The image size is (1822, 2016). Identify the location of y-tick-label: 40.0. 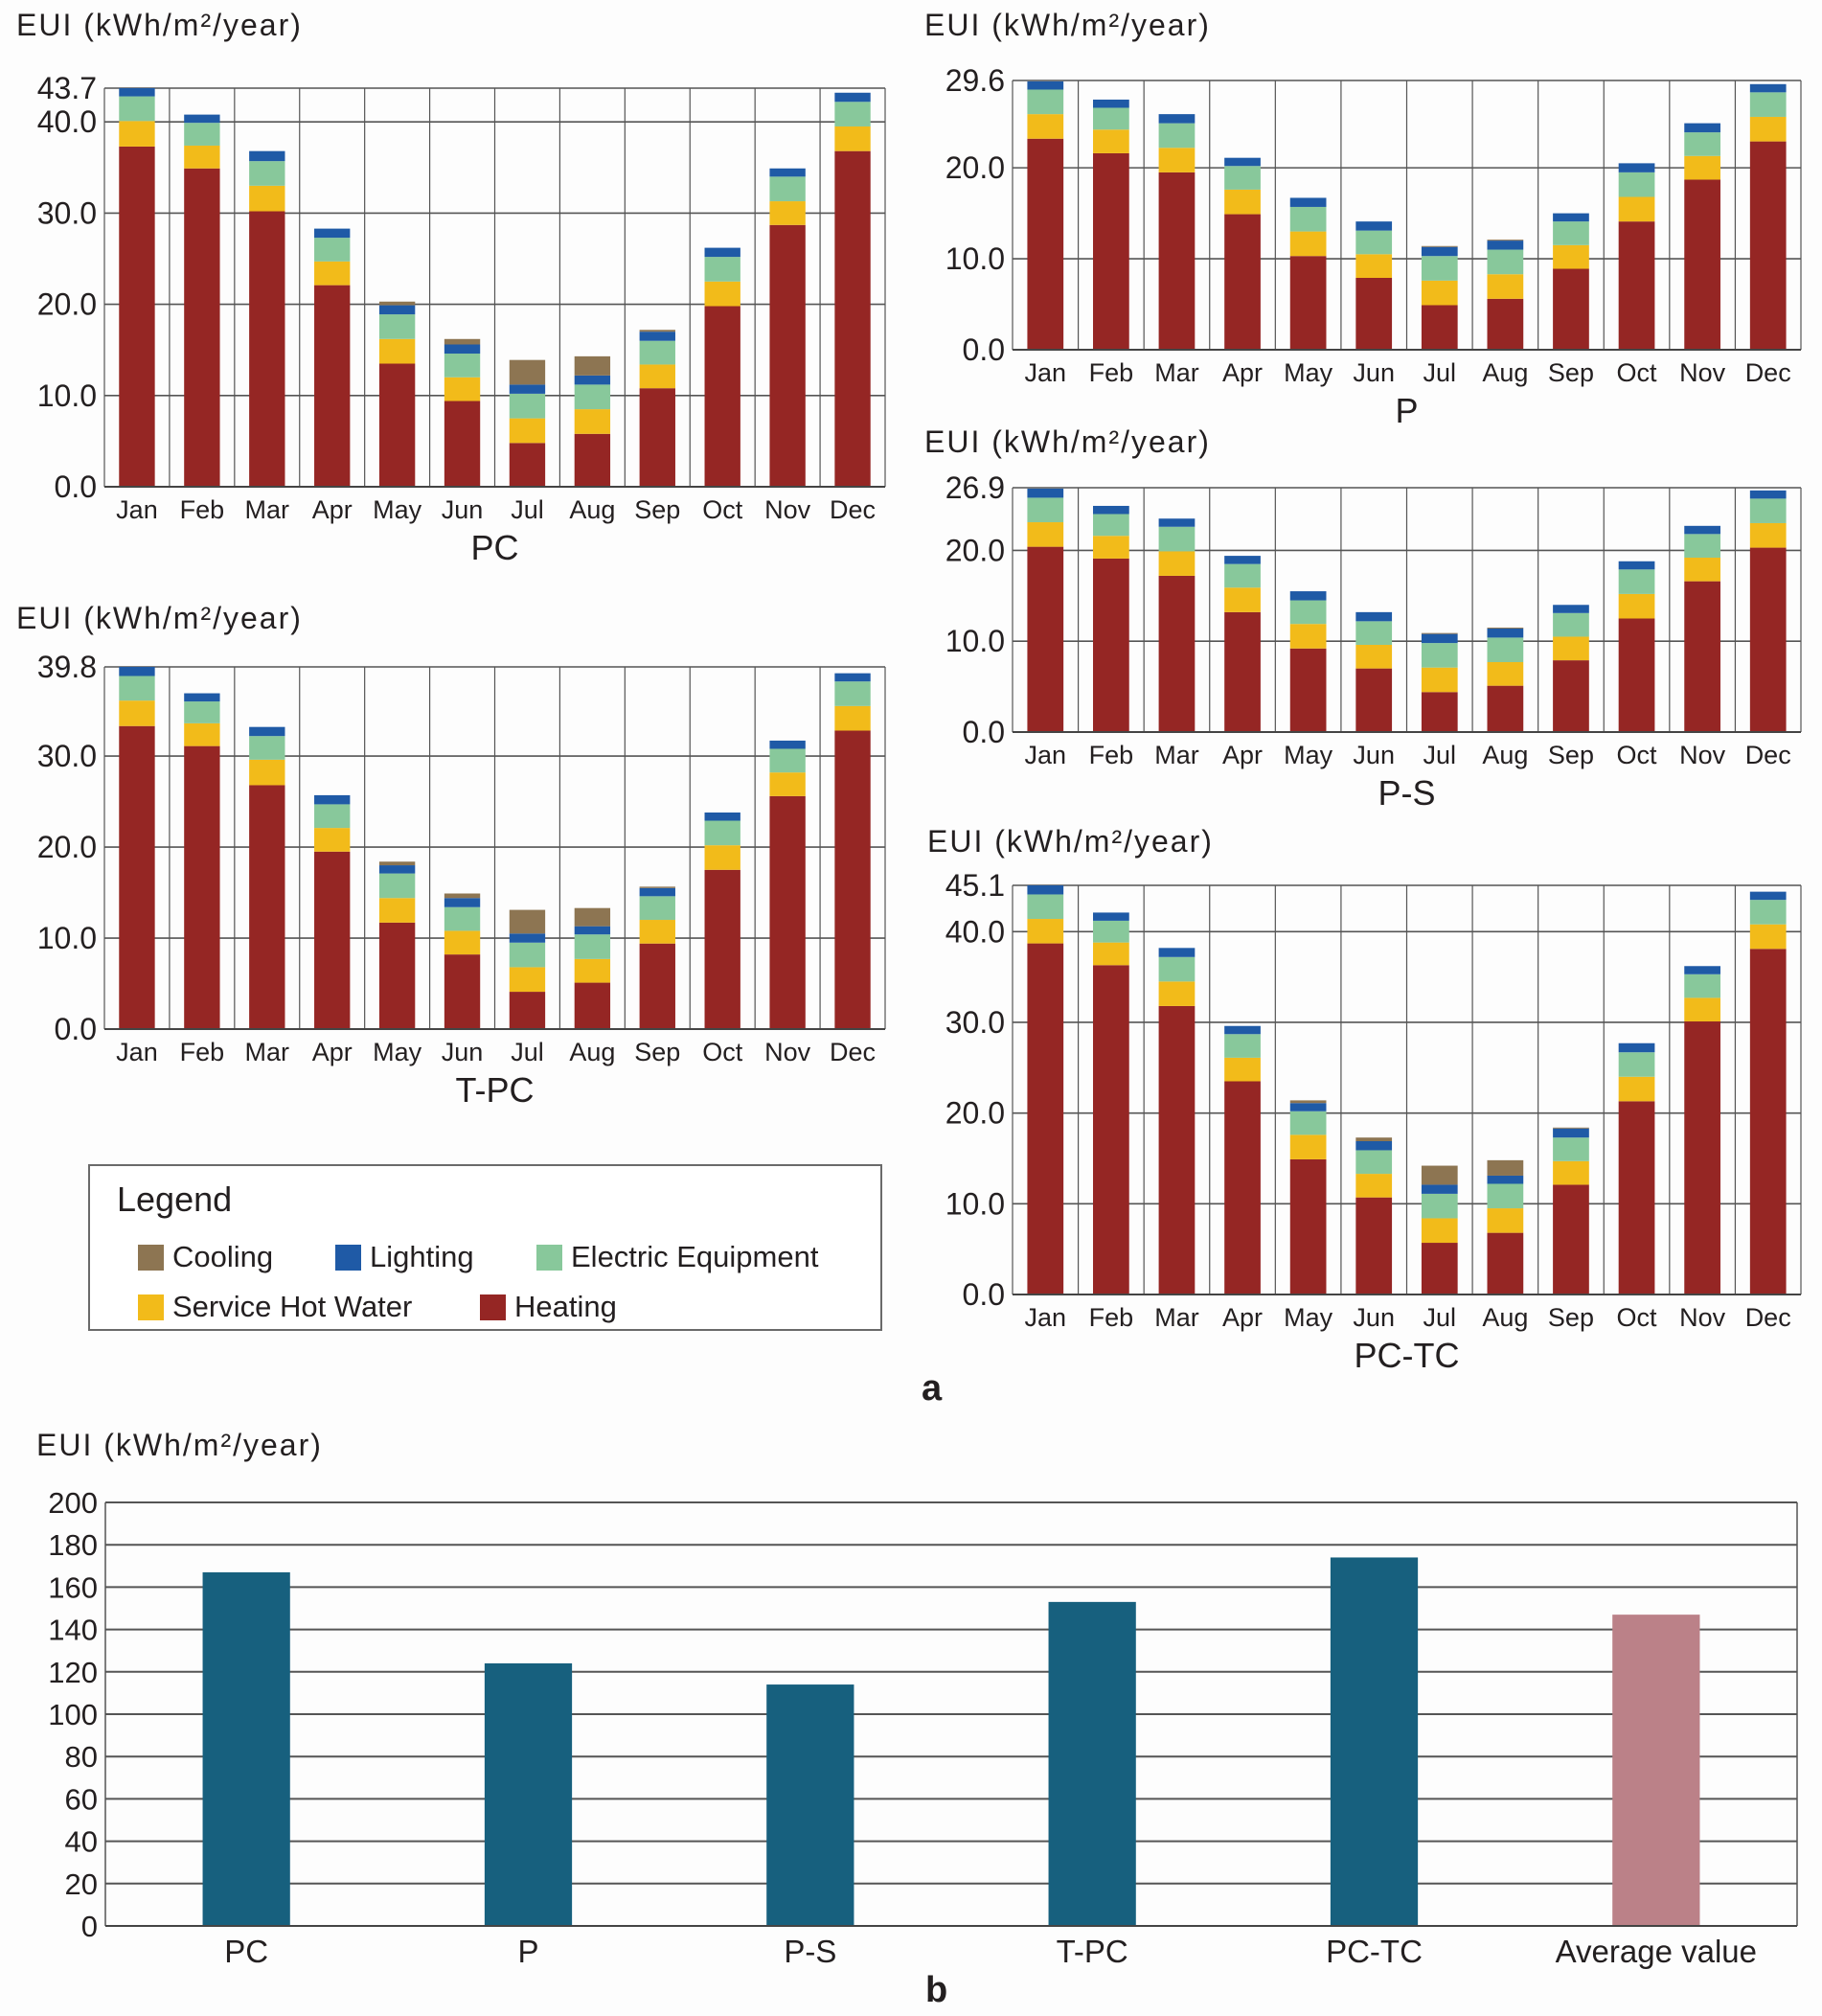
(975, 931).